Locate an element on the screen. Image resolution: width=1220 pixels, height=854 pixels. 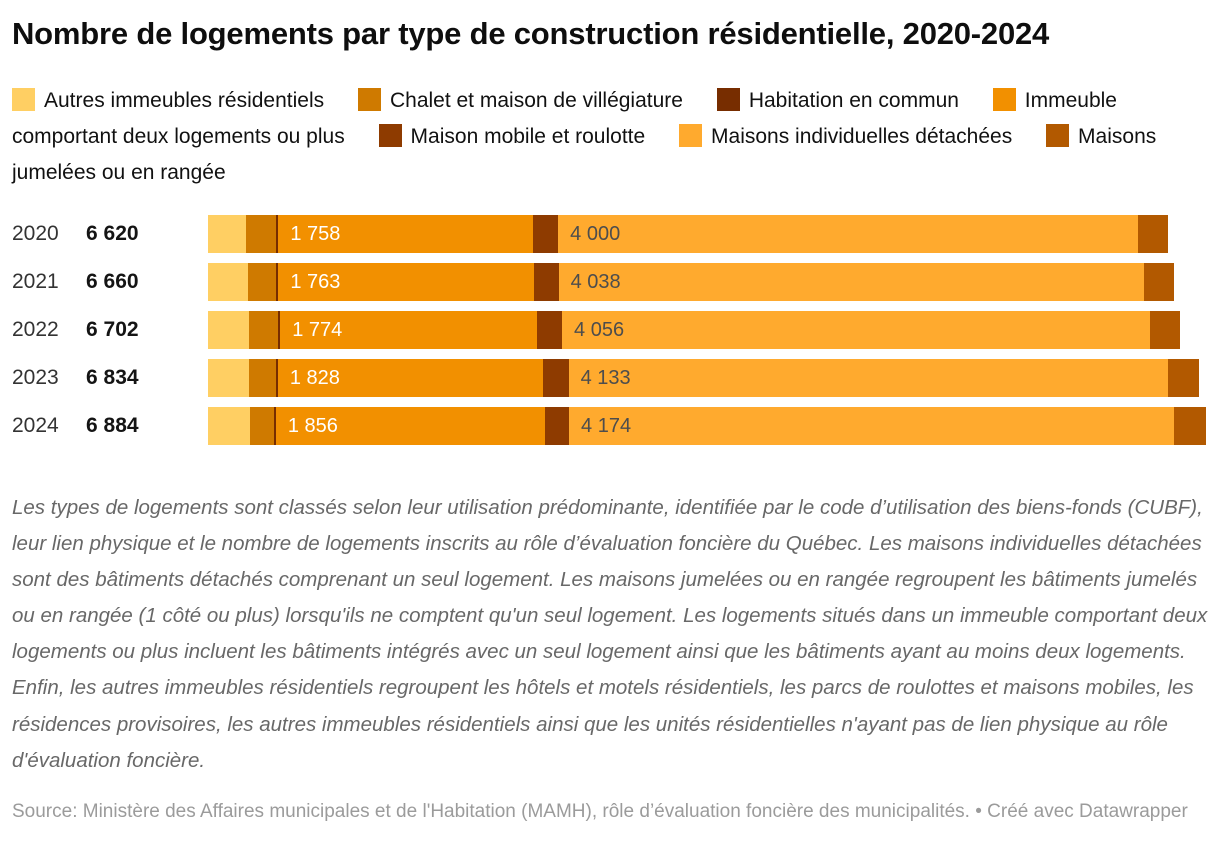
bar-segment: 4 133 is located at coordinates (868, 378).